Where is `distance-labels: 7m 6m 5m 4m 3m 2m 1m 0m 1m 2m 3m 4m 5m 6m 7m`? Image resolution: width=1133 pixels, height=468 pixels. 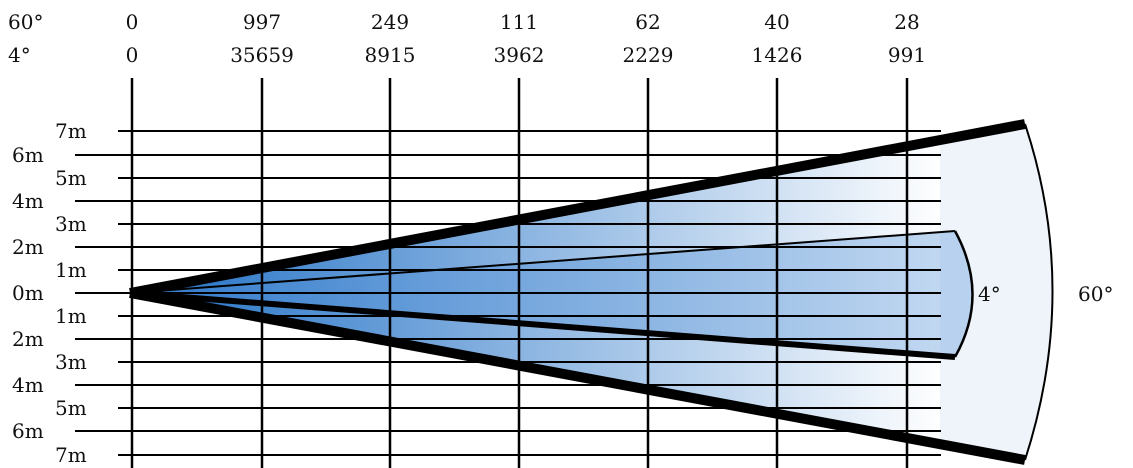 distance-labels: 7m 6m 5m 4m 3m 2m 1m 0m 1m 2m 3m 4m 5m 6m 7m is located at coordinates (49, 293).